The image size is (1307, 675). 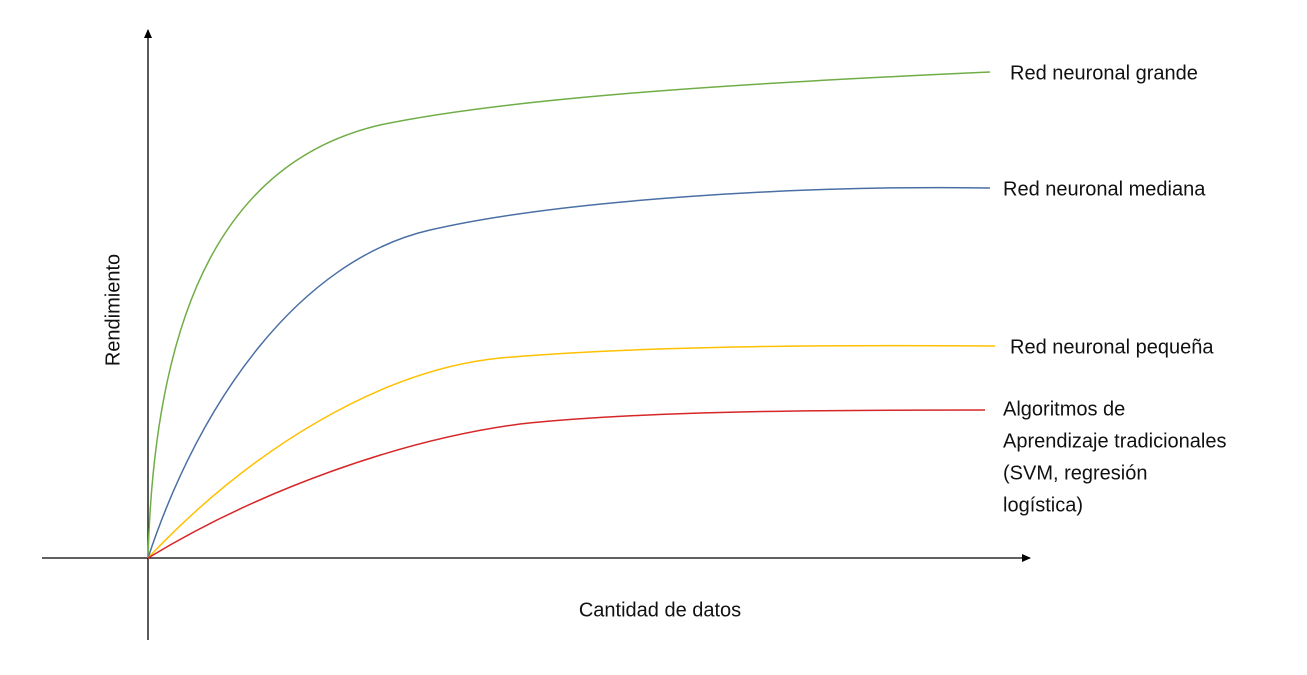 What do you see at coordinates (1043, 505) in the screenshot?
I see `curve-label: logística)` at bounding box center [1043, 505].